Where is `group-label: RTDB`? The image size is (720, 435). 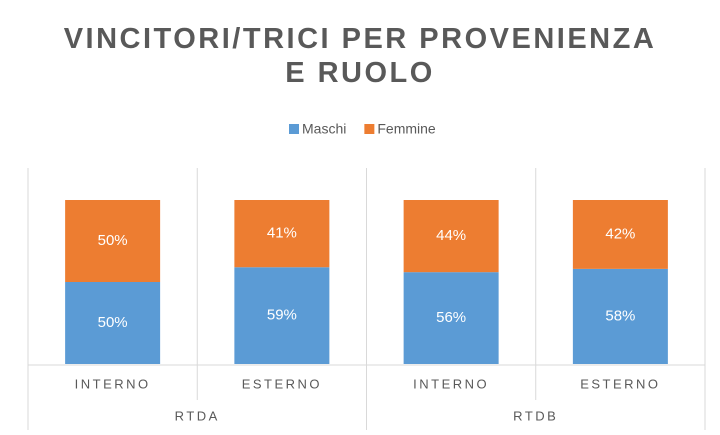
group-label: RTDB is located at coordinates (535, 415).